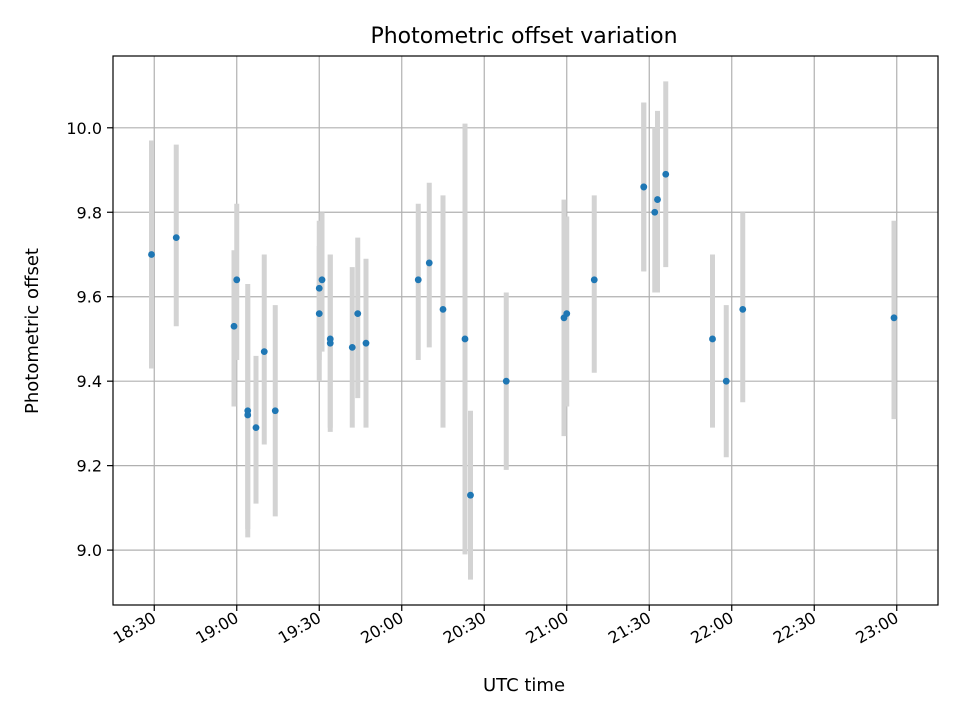  I want to click on x-tick-label: 21:00, so click(546, 628).